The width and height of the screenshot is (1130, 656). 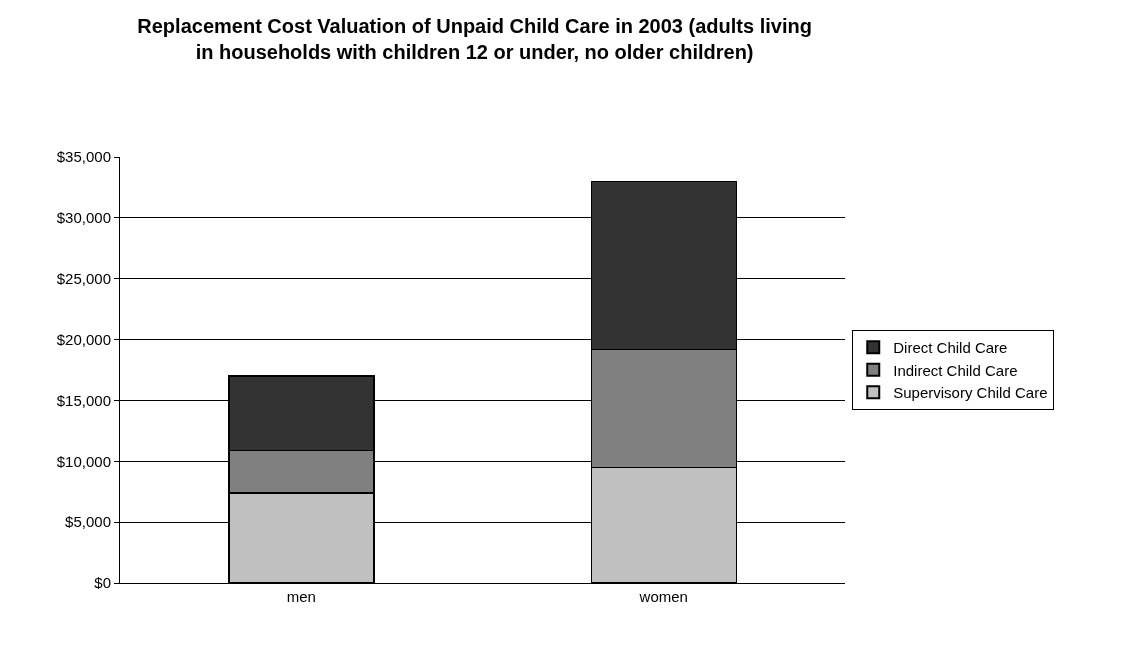 I want to click on legend-label: Indirect Child Care, so click(x=955, y=370).